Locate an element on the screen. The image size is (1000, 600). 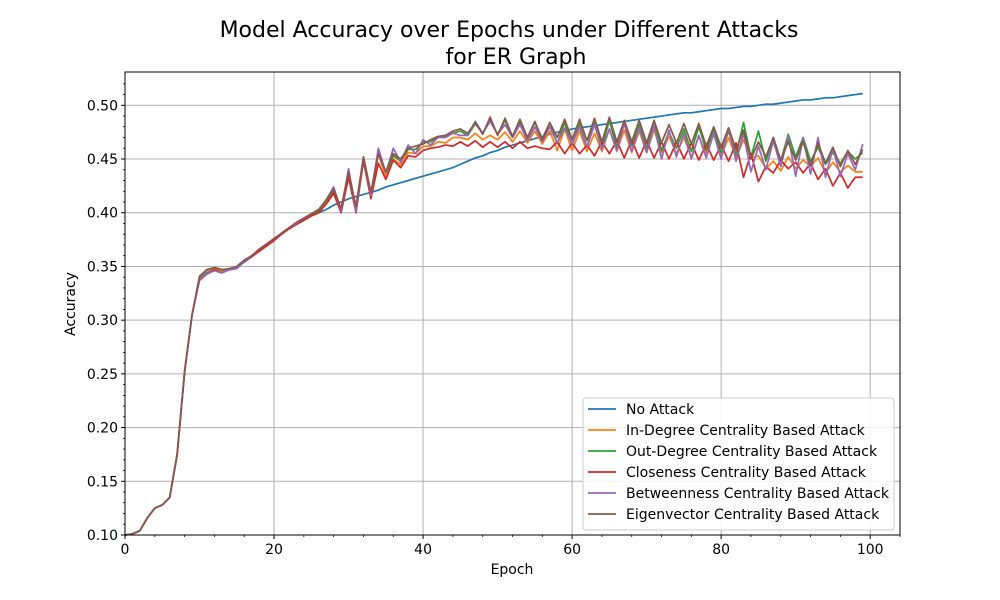
legend-box is located at coordinates (738, 464).